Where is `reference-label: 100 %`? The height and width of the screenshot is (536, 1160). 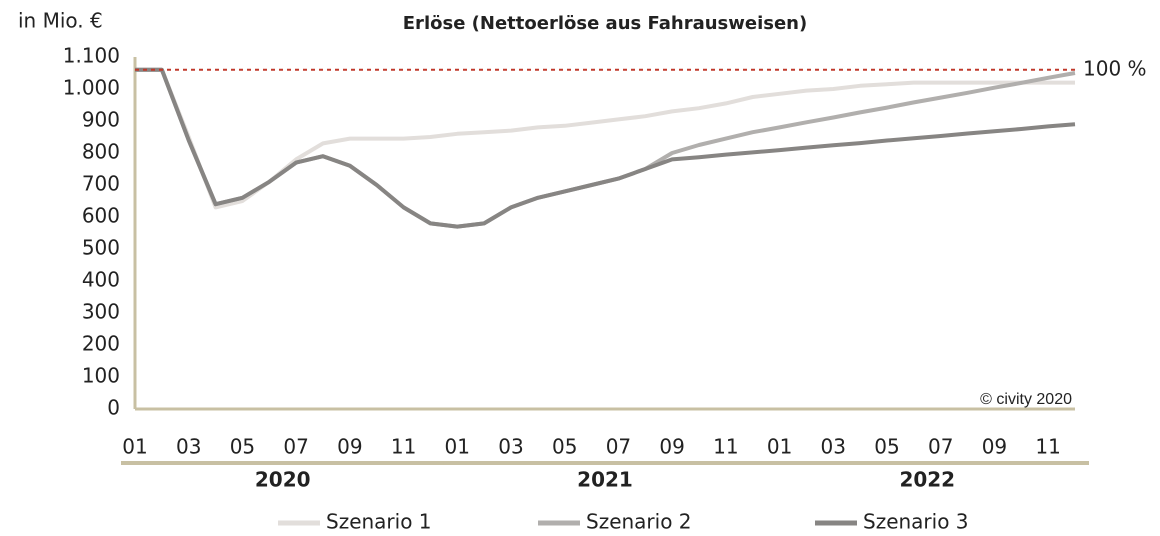
reference-label: 100 % is located at coordinates (1115, 68).